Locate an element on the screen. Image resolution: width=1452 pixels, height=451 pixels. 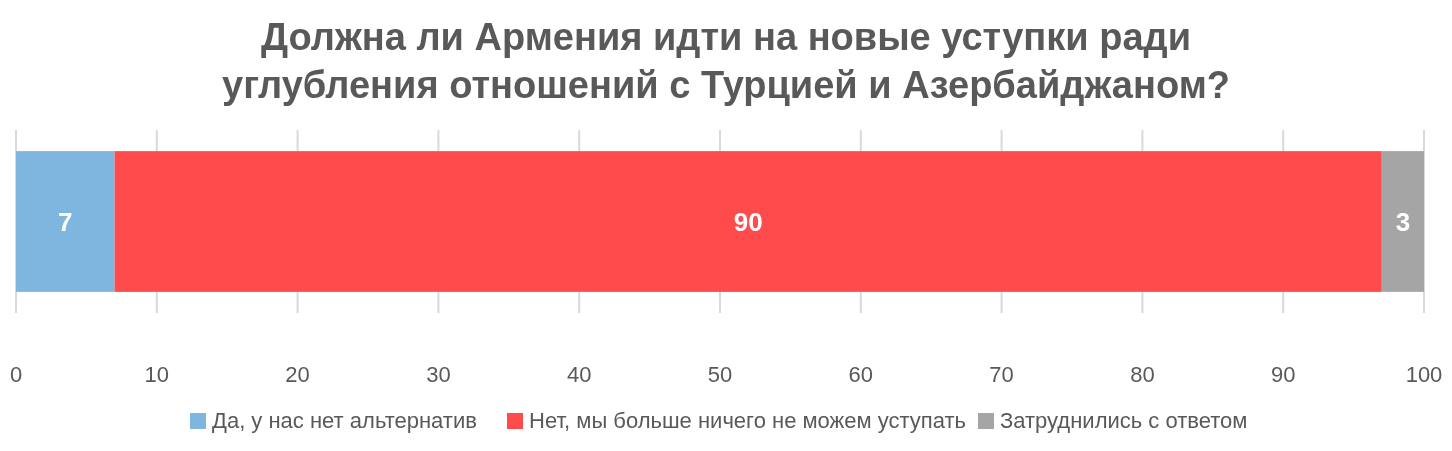
x-tick-label: 50 is located at coordinates (720, 374).